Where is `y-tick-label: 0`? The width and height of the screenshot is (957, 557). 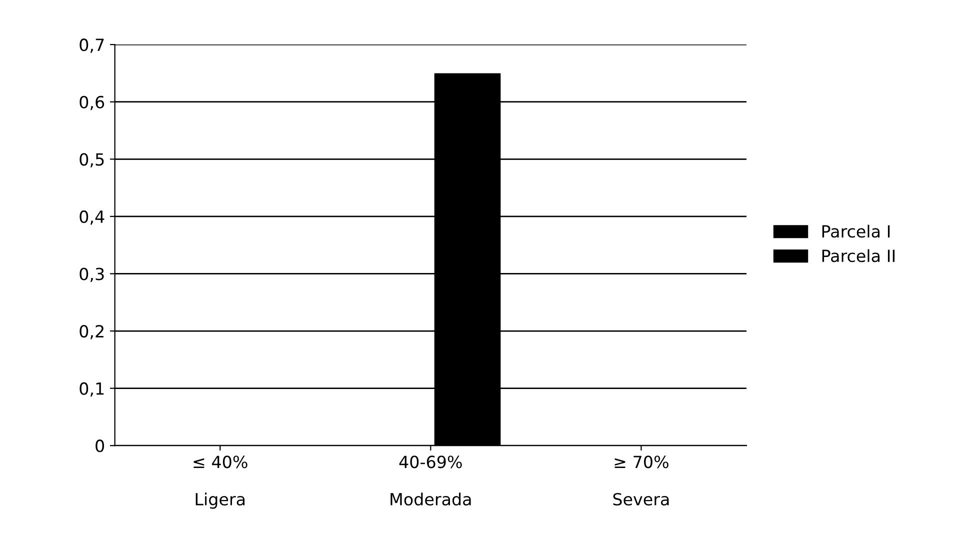
y-tick-label: 0 is located at coordinates (100, 446).